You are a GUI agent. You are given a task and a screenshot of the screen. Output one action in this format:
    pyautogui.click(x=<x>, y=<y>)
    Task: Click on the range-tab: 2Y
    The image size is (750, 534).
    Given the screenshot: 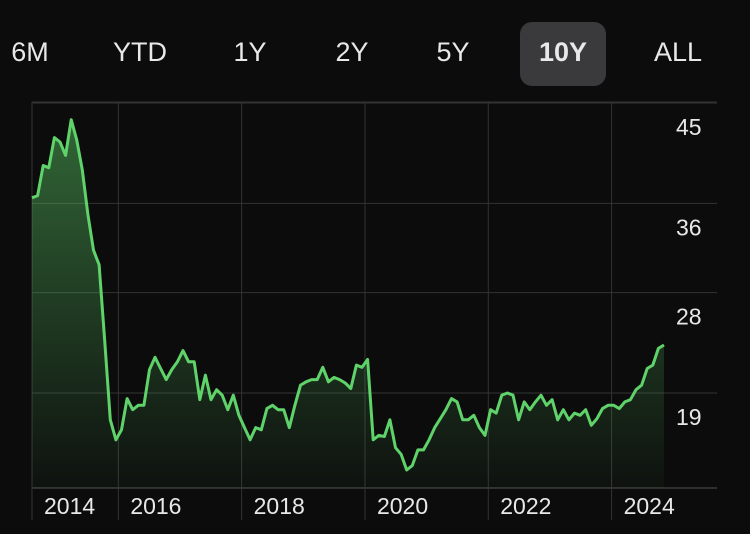 What is the action you would take?
    pyautogui.click(x=351, y=52)
    